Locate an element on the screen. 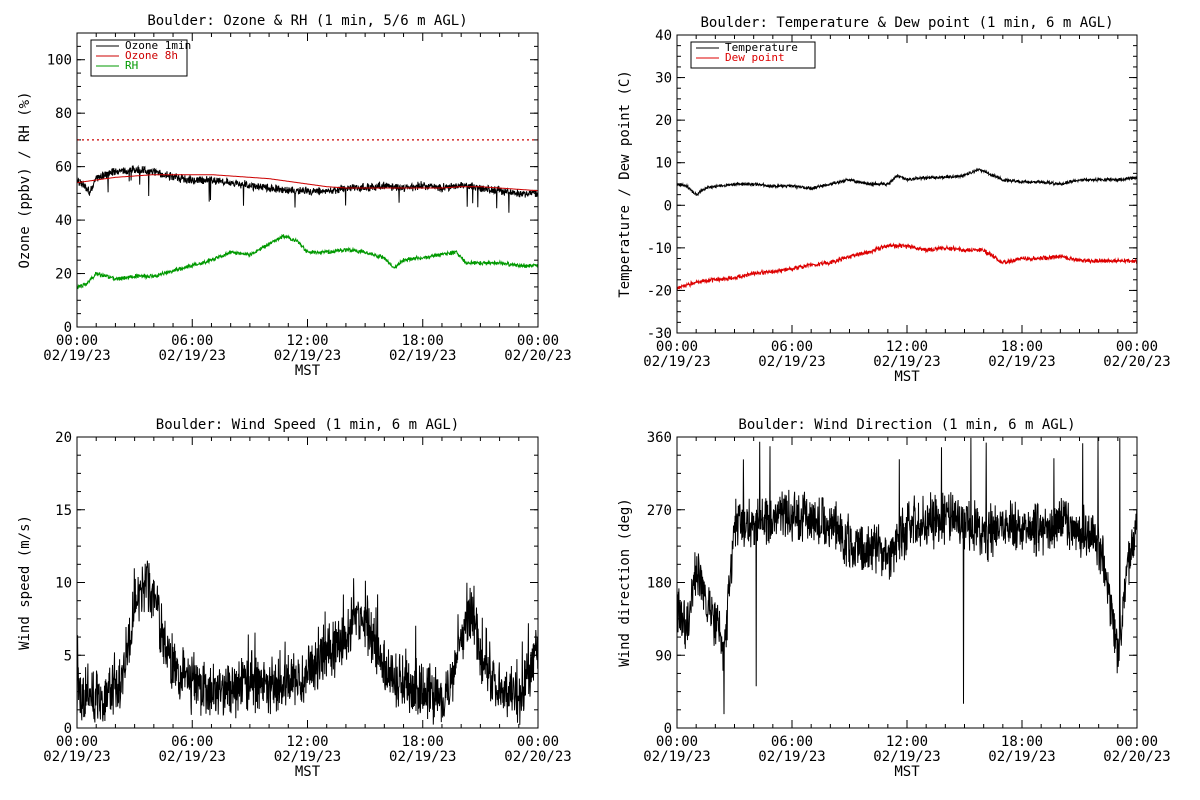 Image resolution: width=1200 pixels, height=800 pixels. chart-title: Boulder: Wind Direction (1 min, 6 m AGL) is located at coordinates (906, 425).